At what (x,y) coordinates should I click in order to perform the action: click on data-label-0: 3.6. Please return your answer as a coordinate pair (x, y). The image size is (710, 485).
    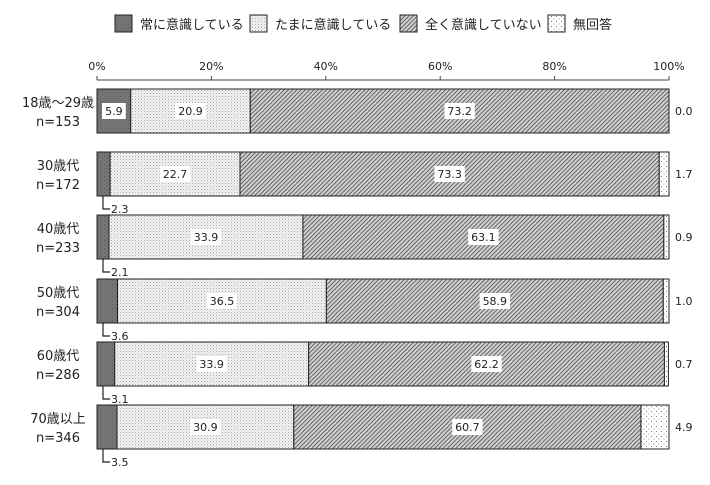
    Looking at the image, I should click on (120, 336).